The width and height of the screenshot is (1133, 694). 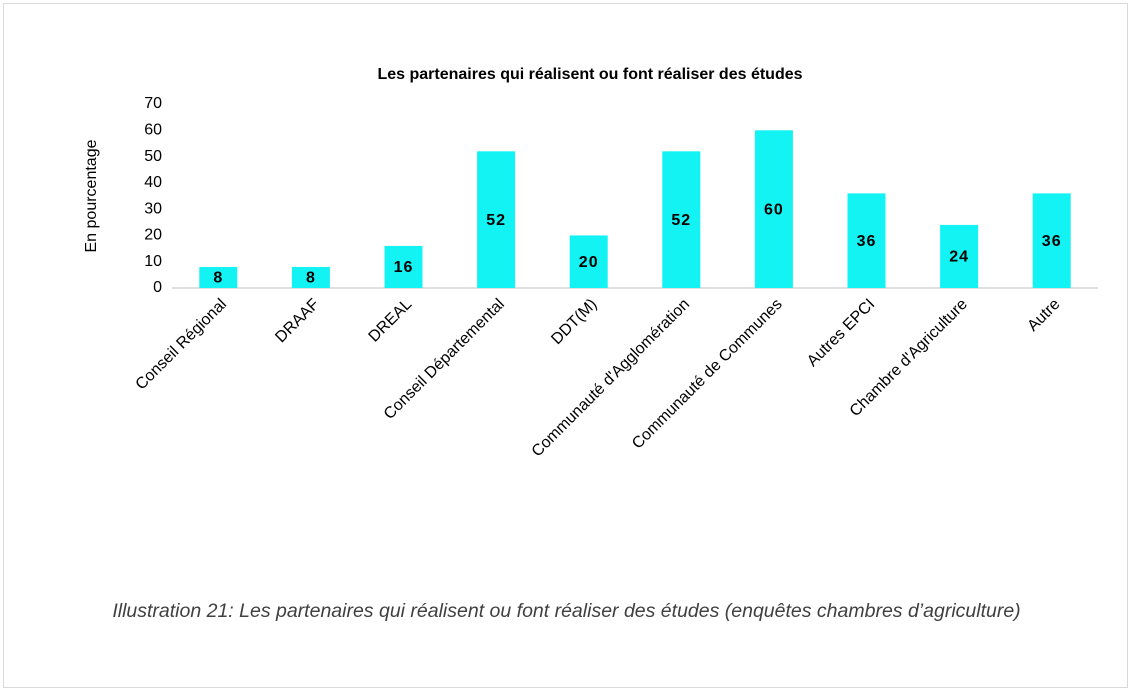 What do you see at coordinates (297, 321) in the screenshot?
I see `x-tick-label: DRAAF` at bounding box center [297, 321].